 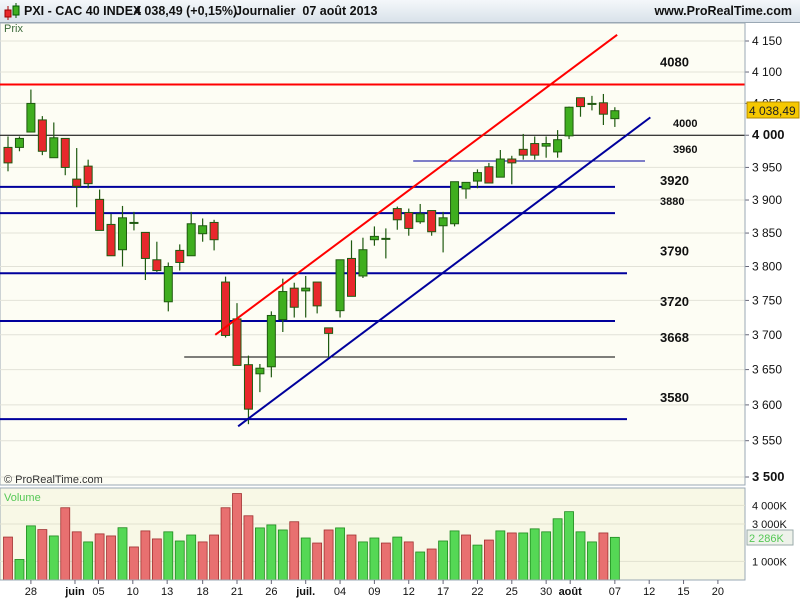 I want to click on candlestick-icon, so click(x=12, y=11).